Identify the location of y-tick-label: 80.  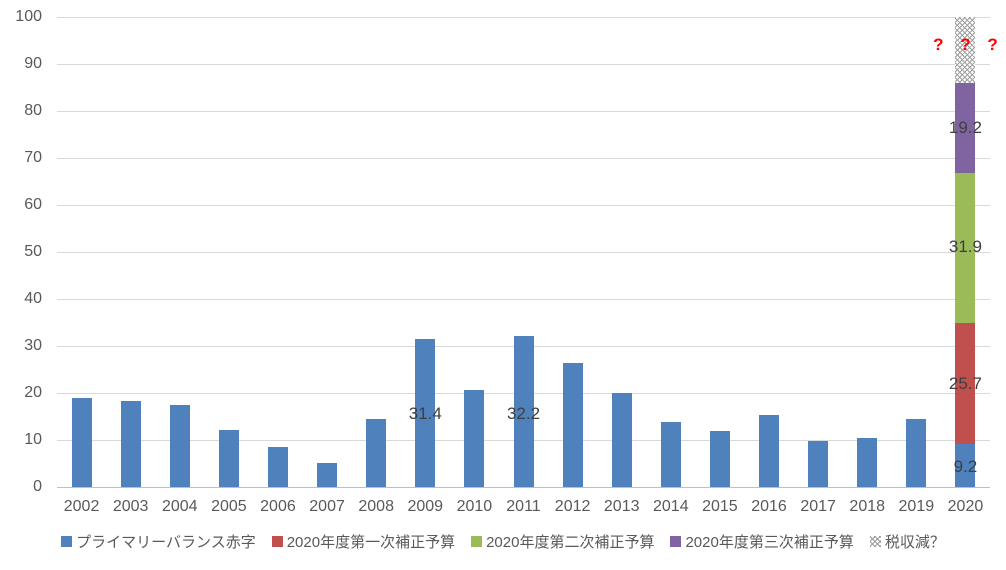
(33, 110).